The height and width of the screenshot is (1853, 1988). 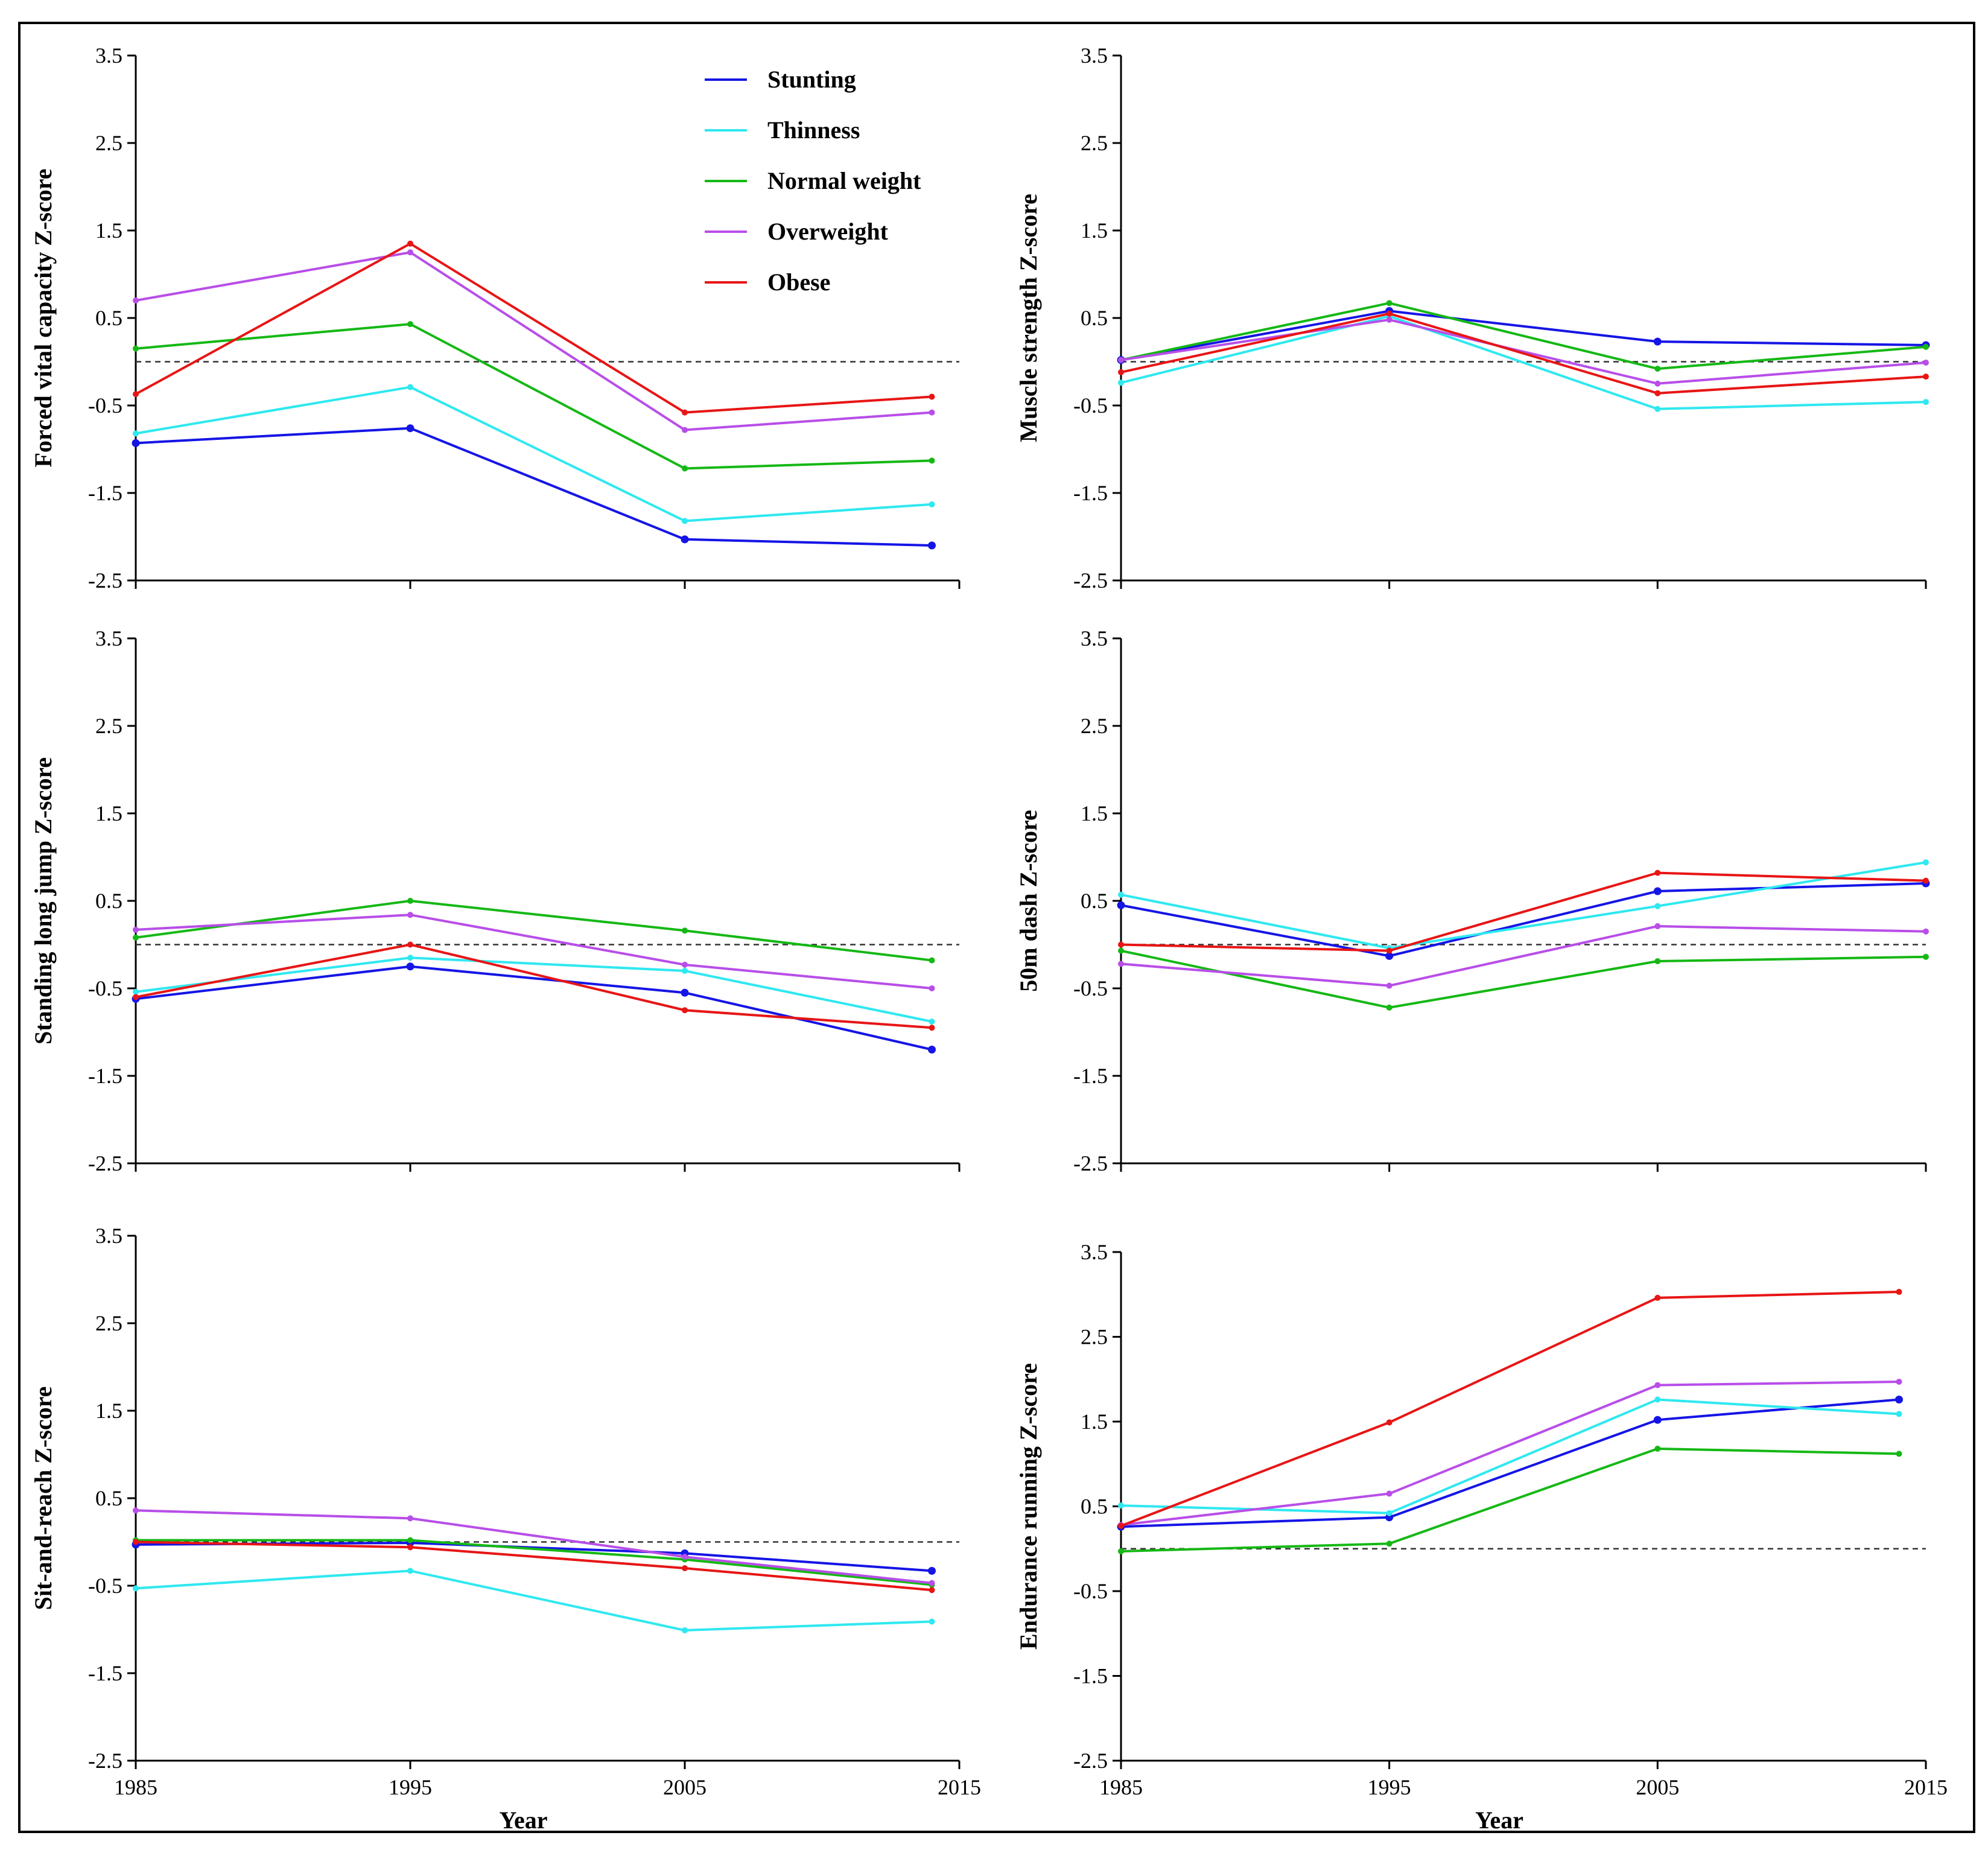 I want to click on series-line-thinness, so click(x=533, y=989).